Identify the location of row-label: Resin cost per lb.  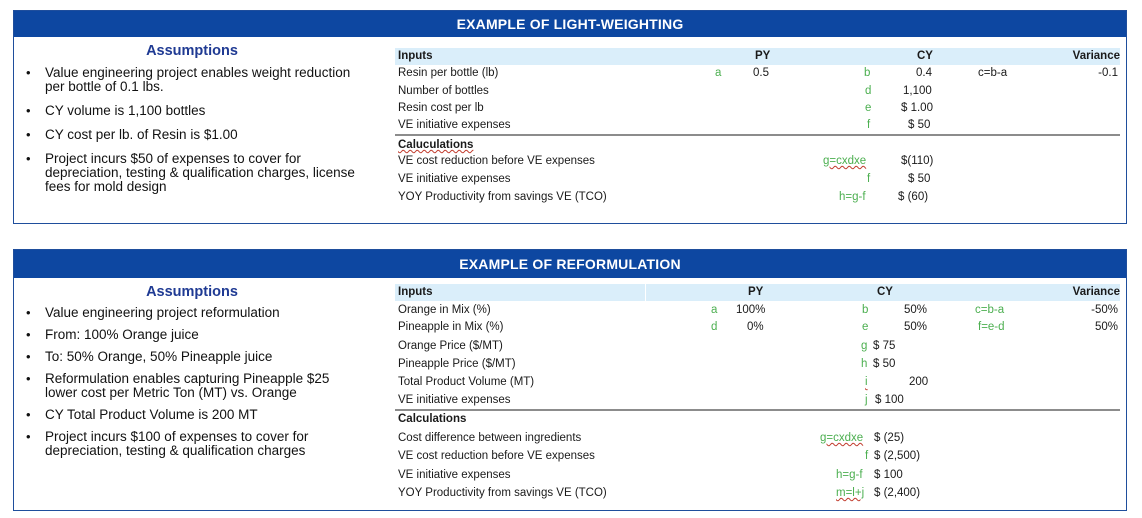
(441, 108).